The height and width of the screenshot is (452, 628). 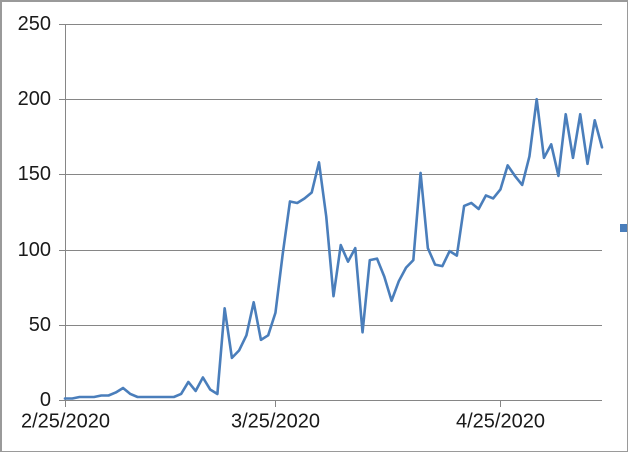 I want to click on y-axis-tick-label: 0, so click(x=45, y=400).